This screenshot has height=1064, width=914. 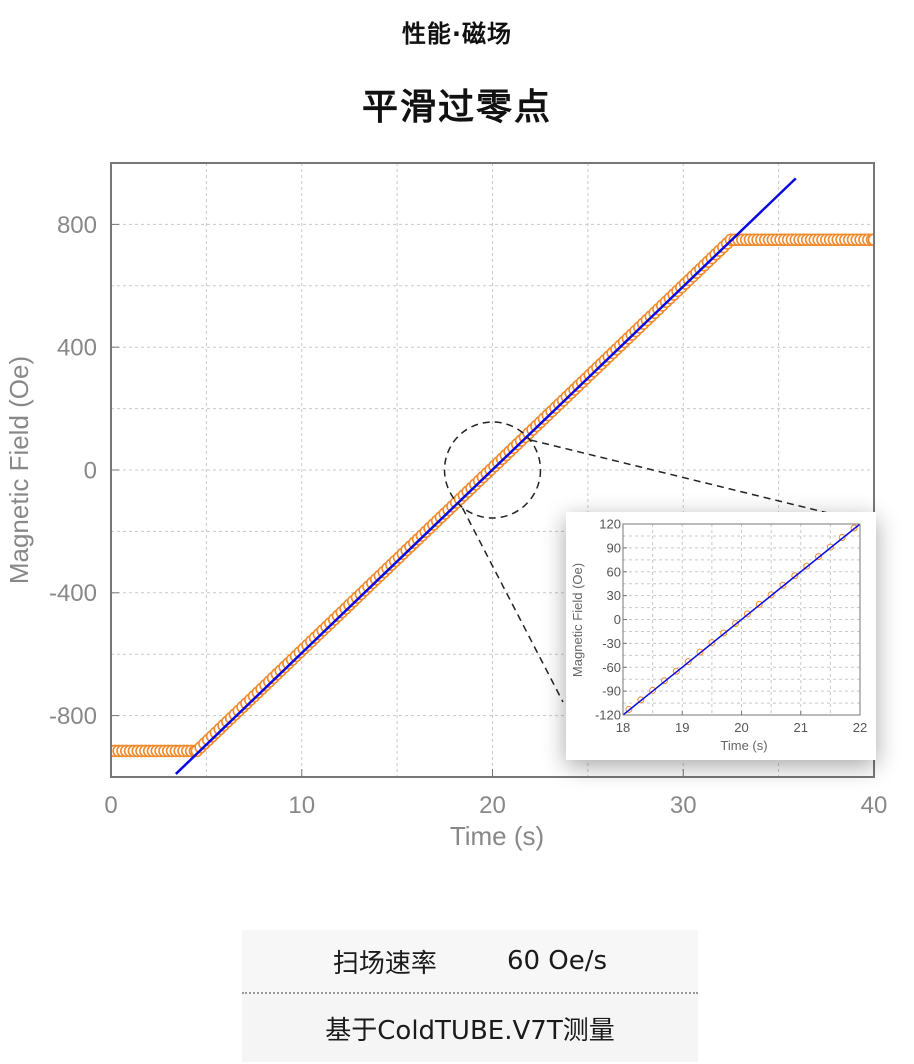 What do you see at coordinates (801, 727) in the screenshot?
I see `x-tick-label: 21` at bounding box center [801, 727].